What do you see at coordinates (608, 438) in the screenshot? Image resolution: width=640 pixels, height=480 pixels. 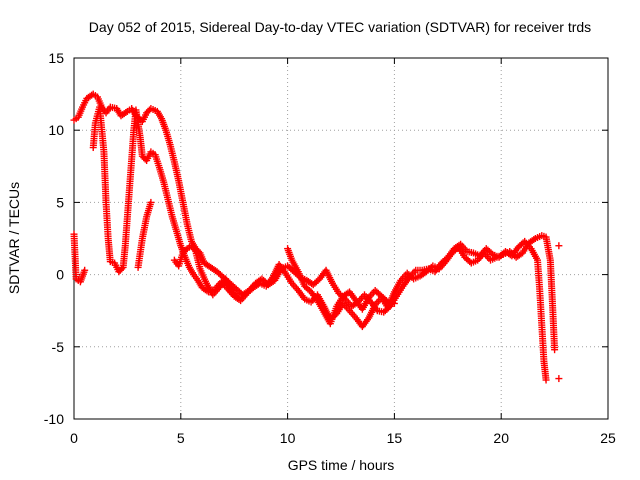 I see `x-tick-label: 25` at bounding box center [608, 438].